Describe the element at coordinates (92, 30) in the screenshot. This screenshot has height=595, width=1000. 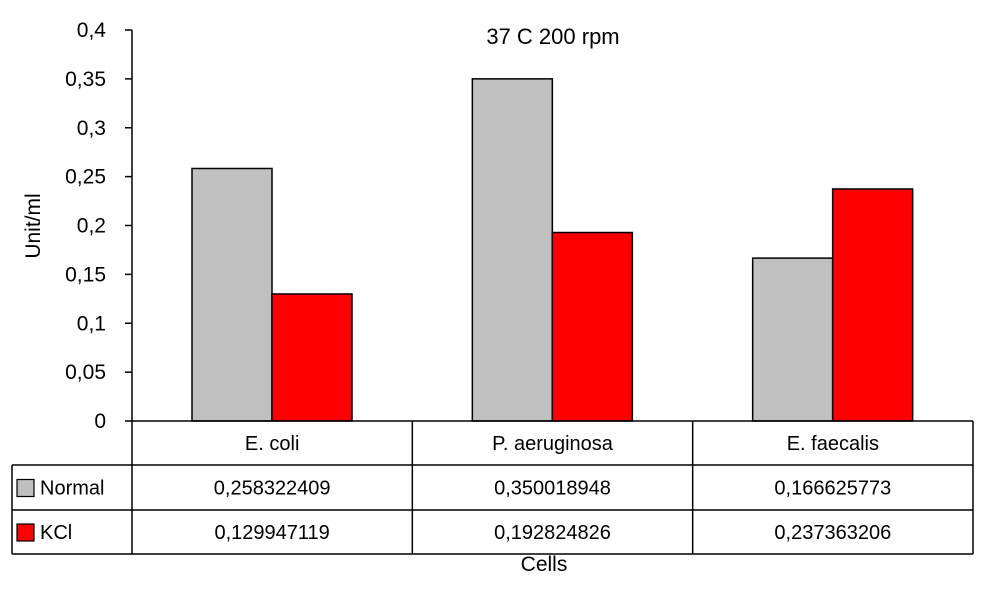
I see `y-tick-label: 0,4` at that location.